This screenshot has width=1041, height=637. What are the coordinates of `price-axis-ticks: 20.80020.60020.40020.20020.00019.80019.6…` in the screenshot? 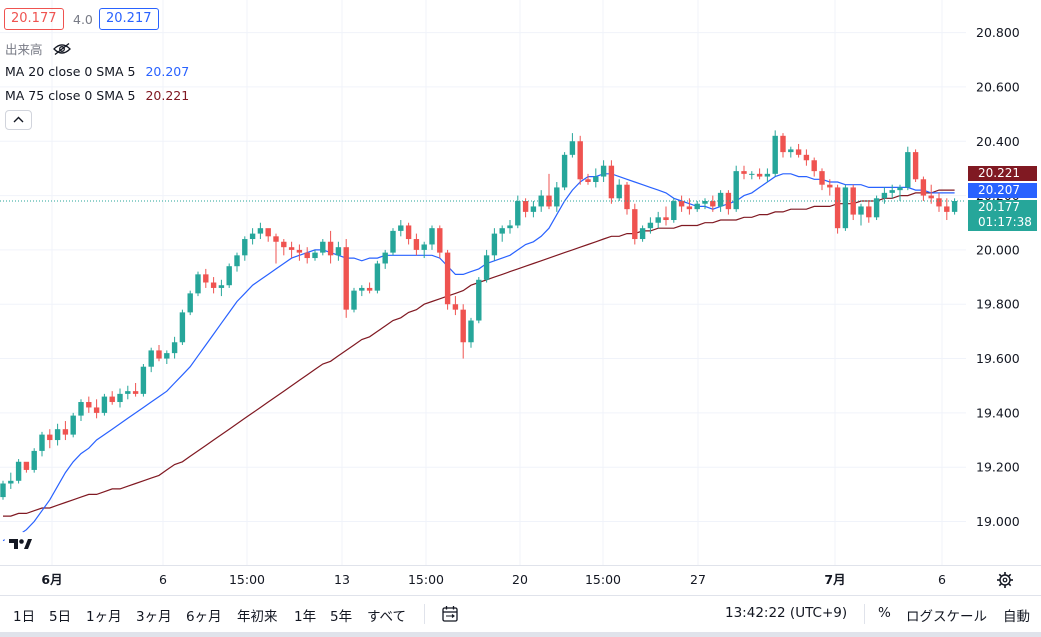 It's located at (998, 277).